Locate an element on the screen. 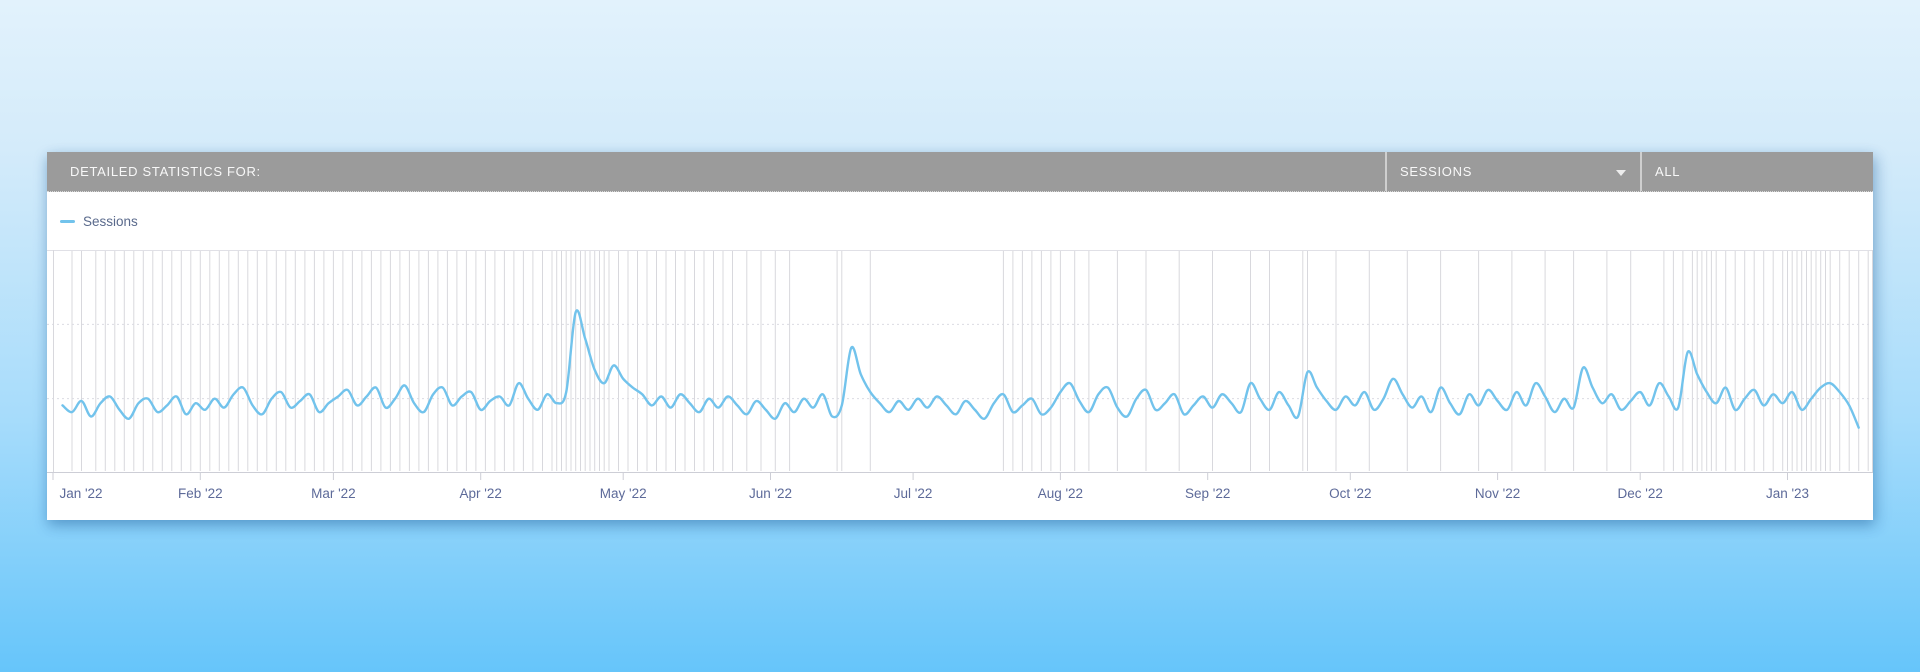 Image resolution: width=1920 pixels, height=672 pixels. range-dropdown-value: ALL is located at coordinates (1668, 171).